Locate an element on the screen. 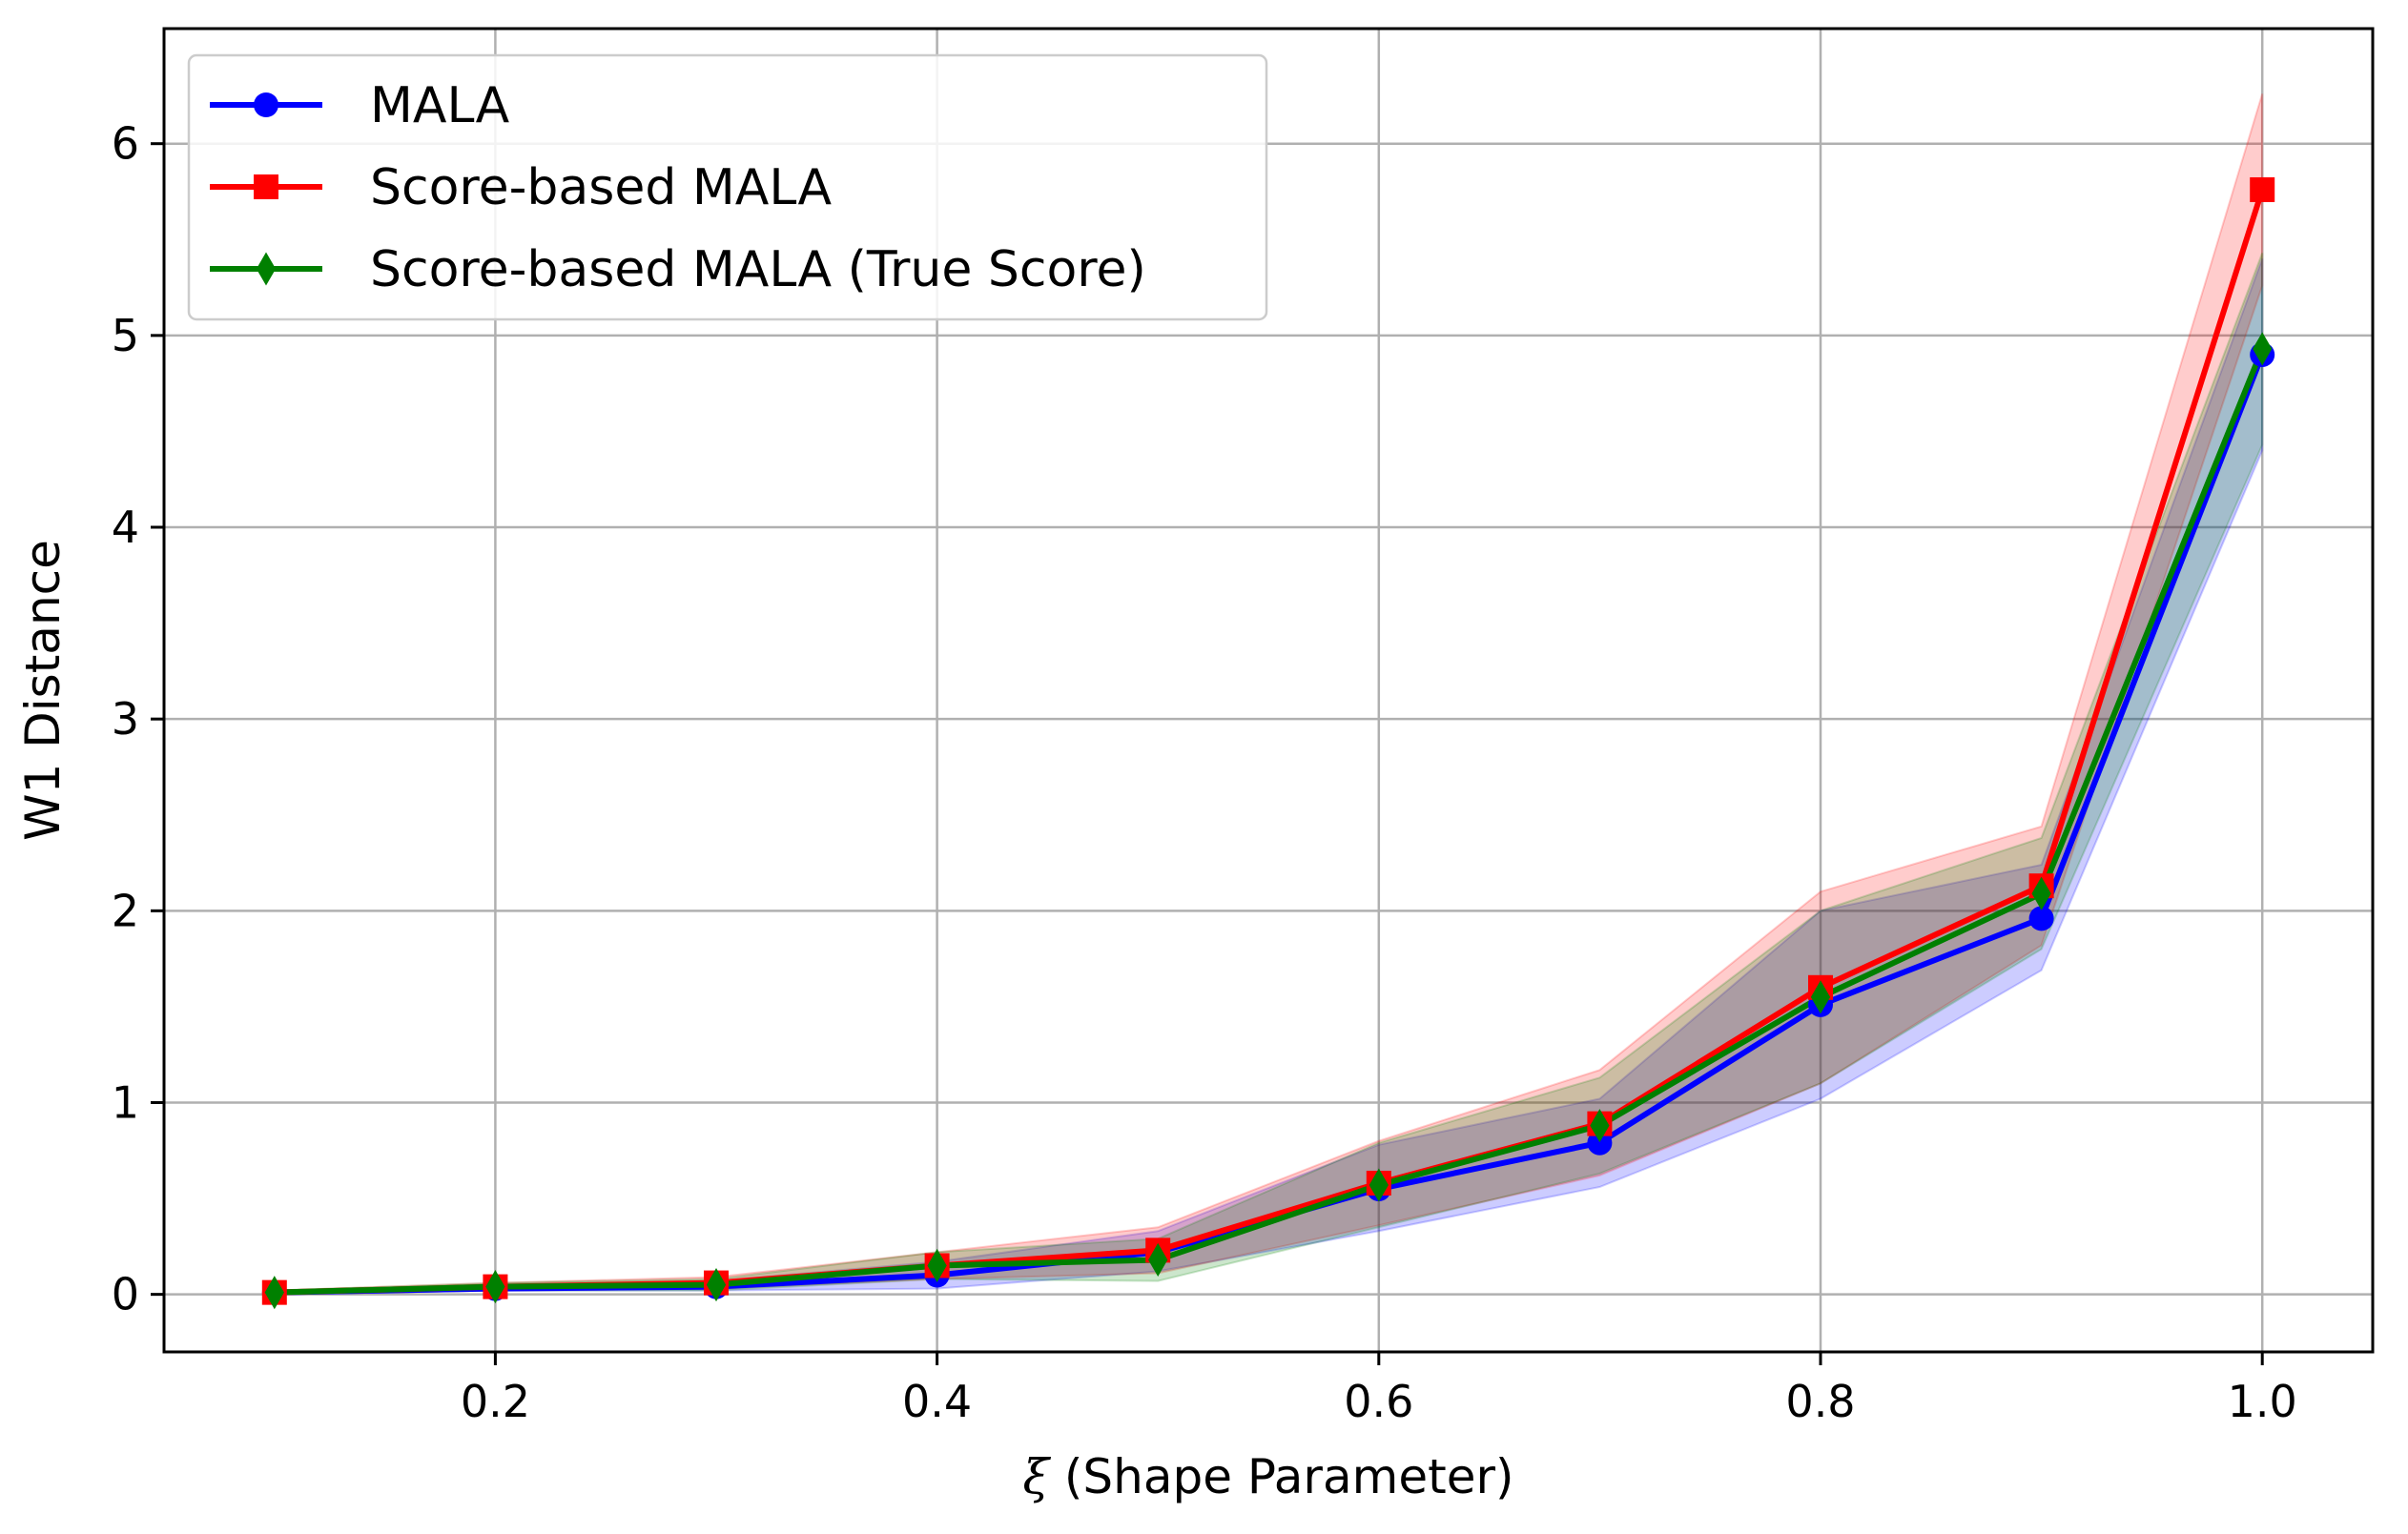 The width and height of the screenshot is (2408, 1534). score-based-mala-point is located at coordinates (2262, 189).